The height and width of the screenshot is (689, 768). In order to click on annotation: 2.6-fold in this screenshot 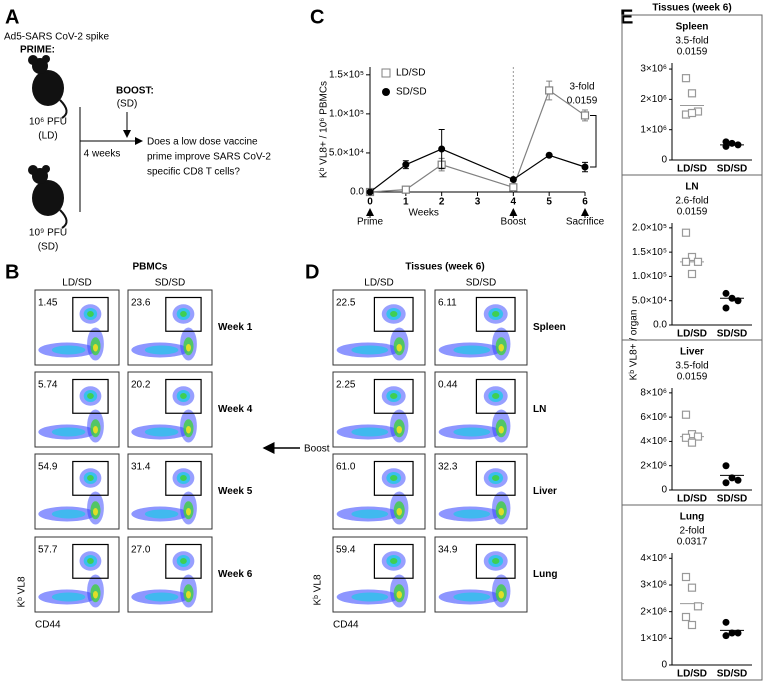, I will do `click(691, 201)`.